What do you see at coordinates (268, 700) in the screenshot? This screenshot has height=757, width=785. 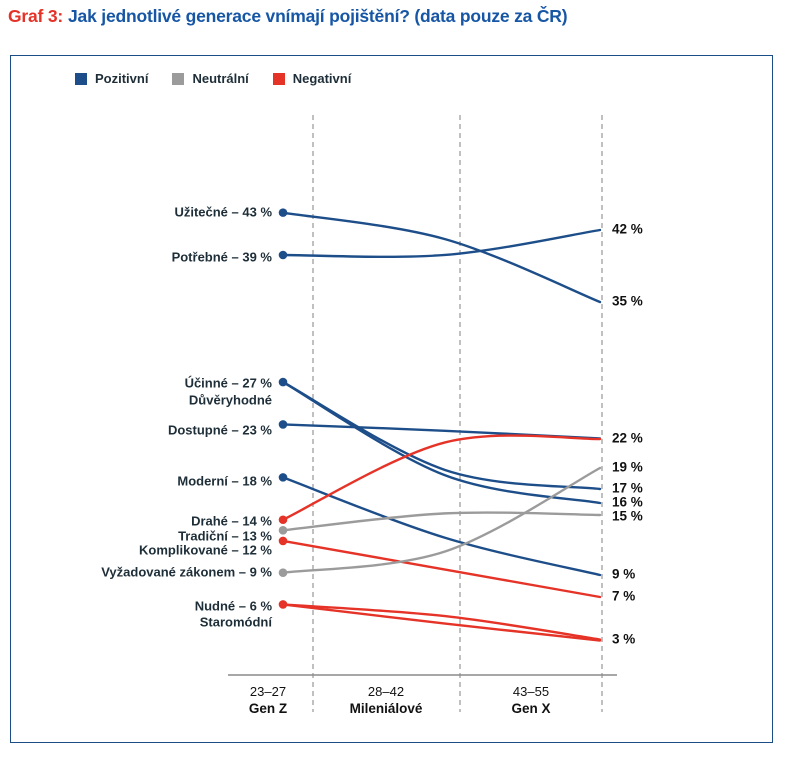 I see `x-axis-group-genz: 23–27 Gen Z` at bounding box center [268, 700].